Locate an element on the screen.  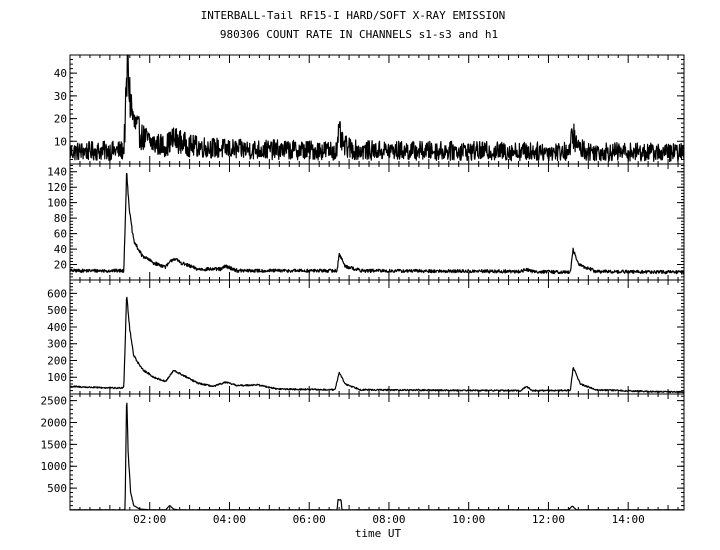
y-tick-label: 1000 is located at coordinates (54, 466).